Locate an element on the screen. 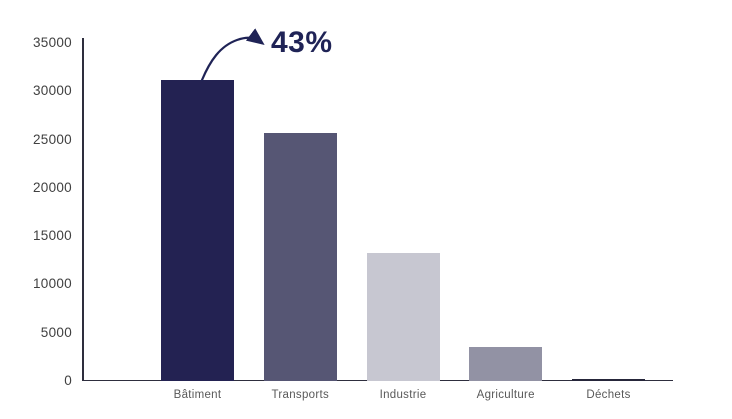 This screenshot has height=419, width=732. y-tick-label: 0 is located at coordinates (68, 380).